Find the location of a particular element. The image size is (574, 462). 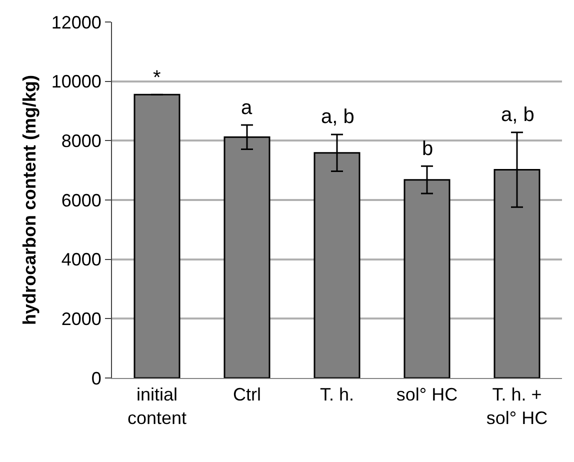

y-tick-label: 8000 is located at coordinates (81, 140).